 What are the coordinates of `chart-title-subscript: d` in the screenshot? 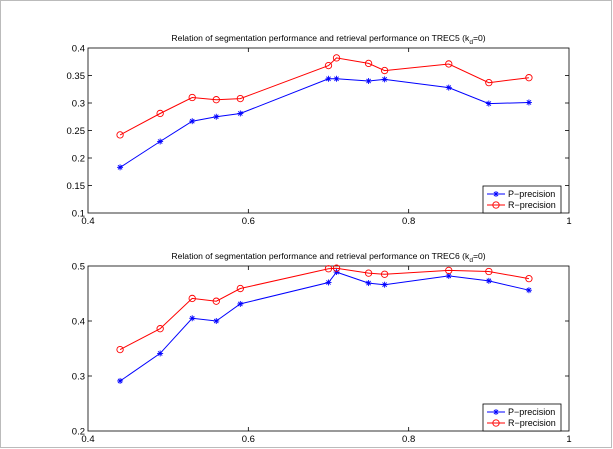 It's located at (471, 42).